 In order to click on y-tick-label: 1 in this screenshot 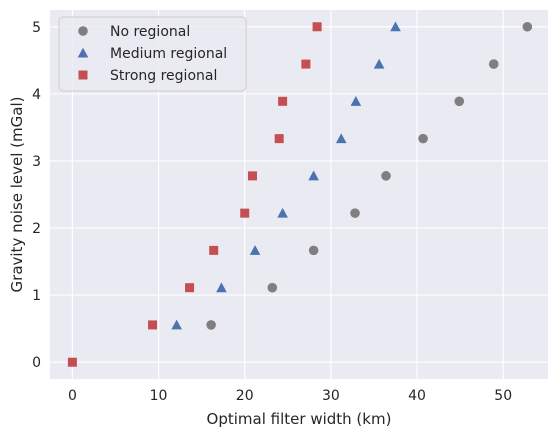, I will do `click(36, 296)`.